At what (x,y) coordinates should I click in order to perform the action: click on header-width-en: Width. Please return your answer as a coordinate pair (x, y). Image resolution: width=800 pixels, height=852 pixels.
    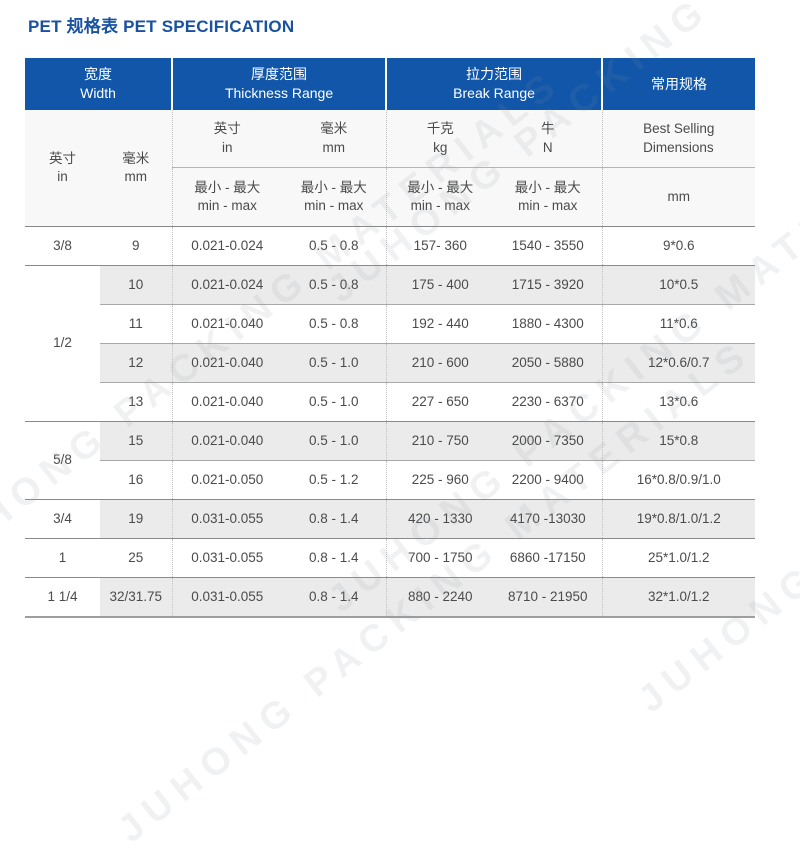
    Looking at the image, I should click on (98, 93).